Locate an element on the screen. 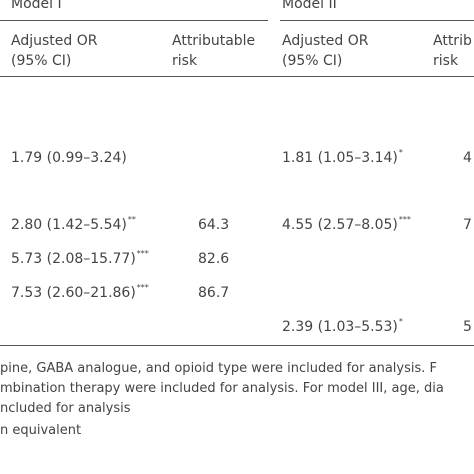  col-m2-or-line2: (95% CI) is located at coordinates (312, 61).